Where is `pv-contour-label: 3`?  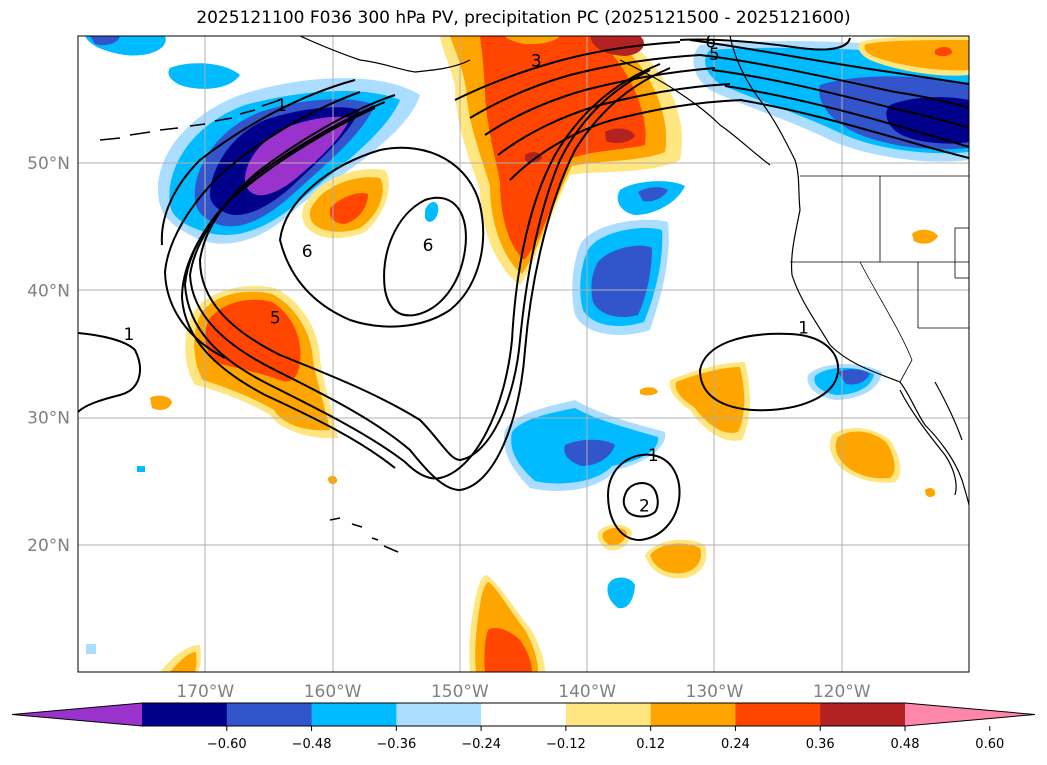
pv-contour-label: 3 is located at coordinates (536, 61).